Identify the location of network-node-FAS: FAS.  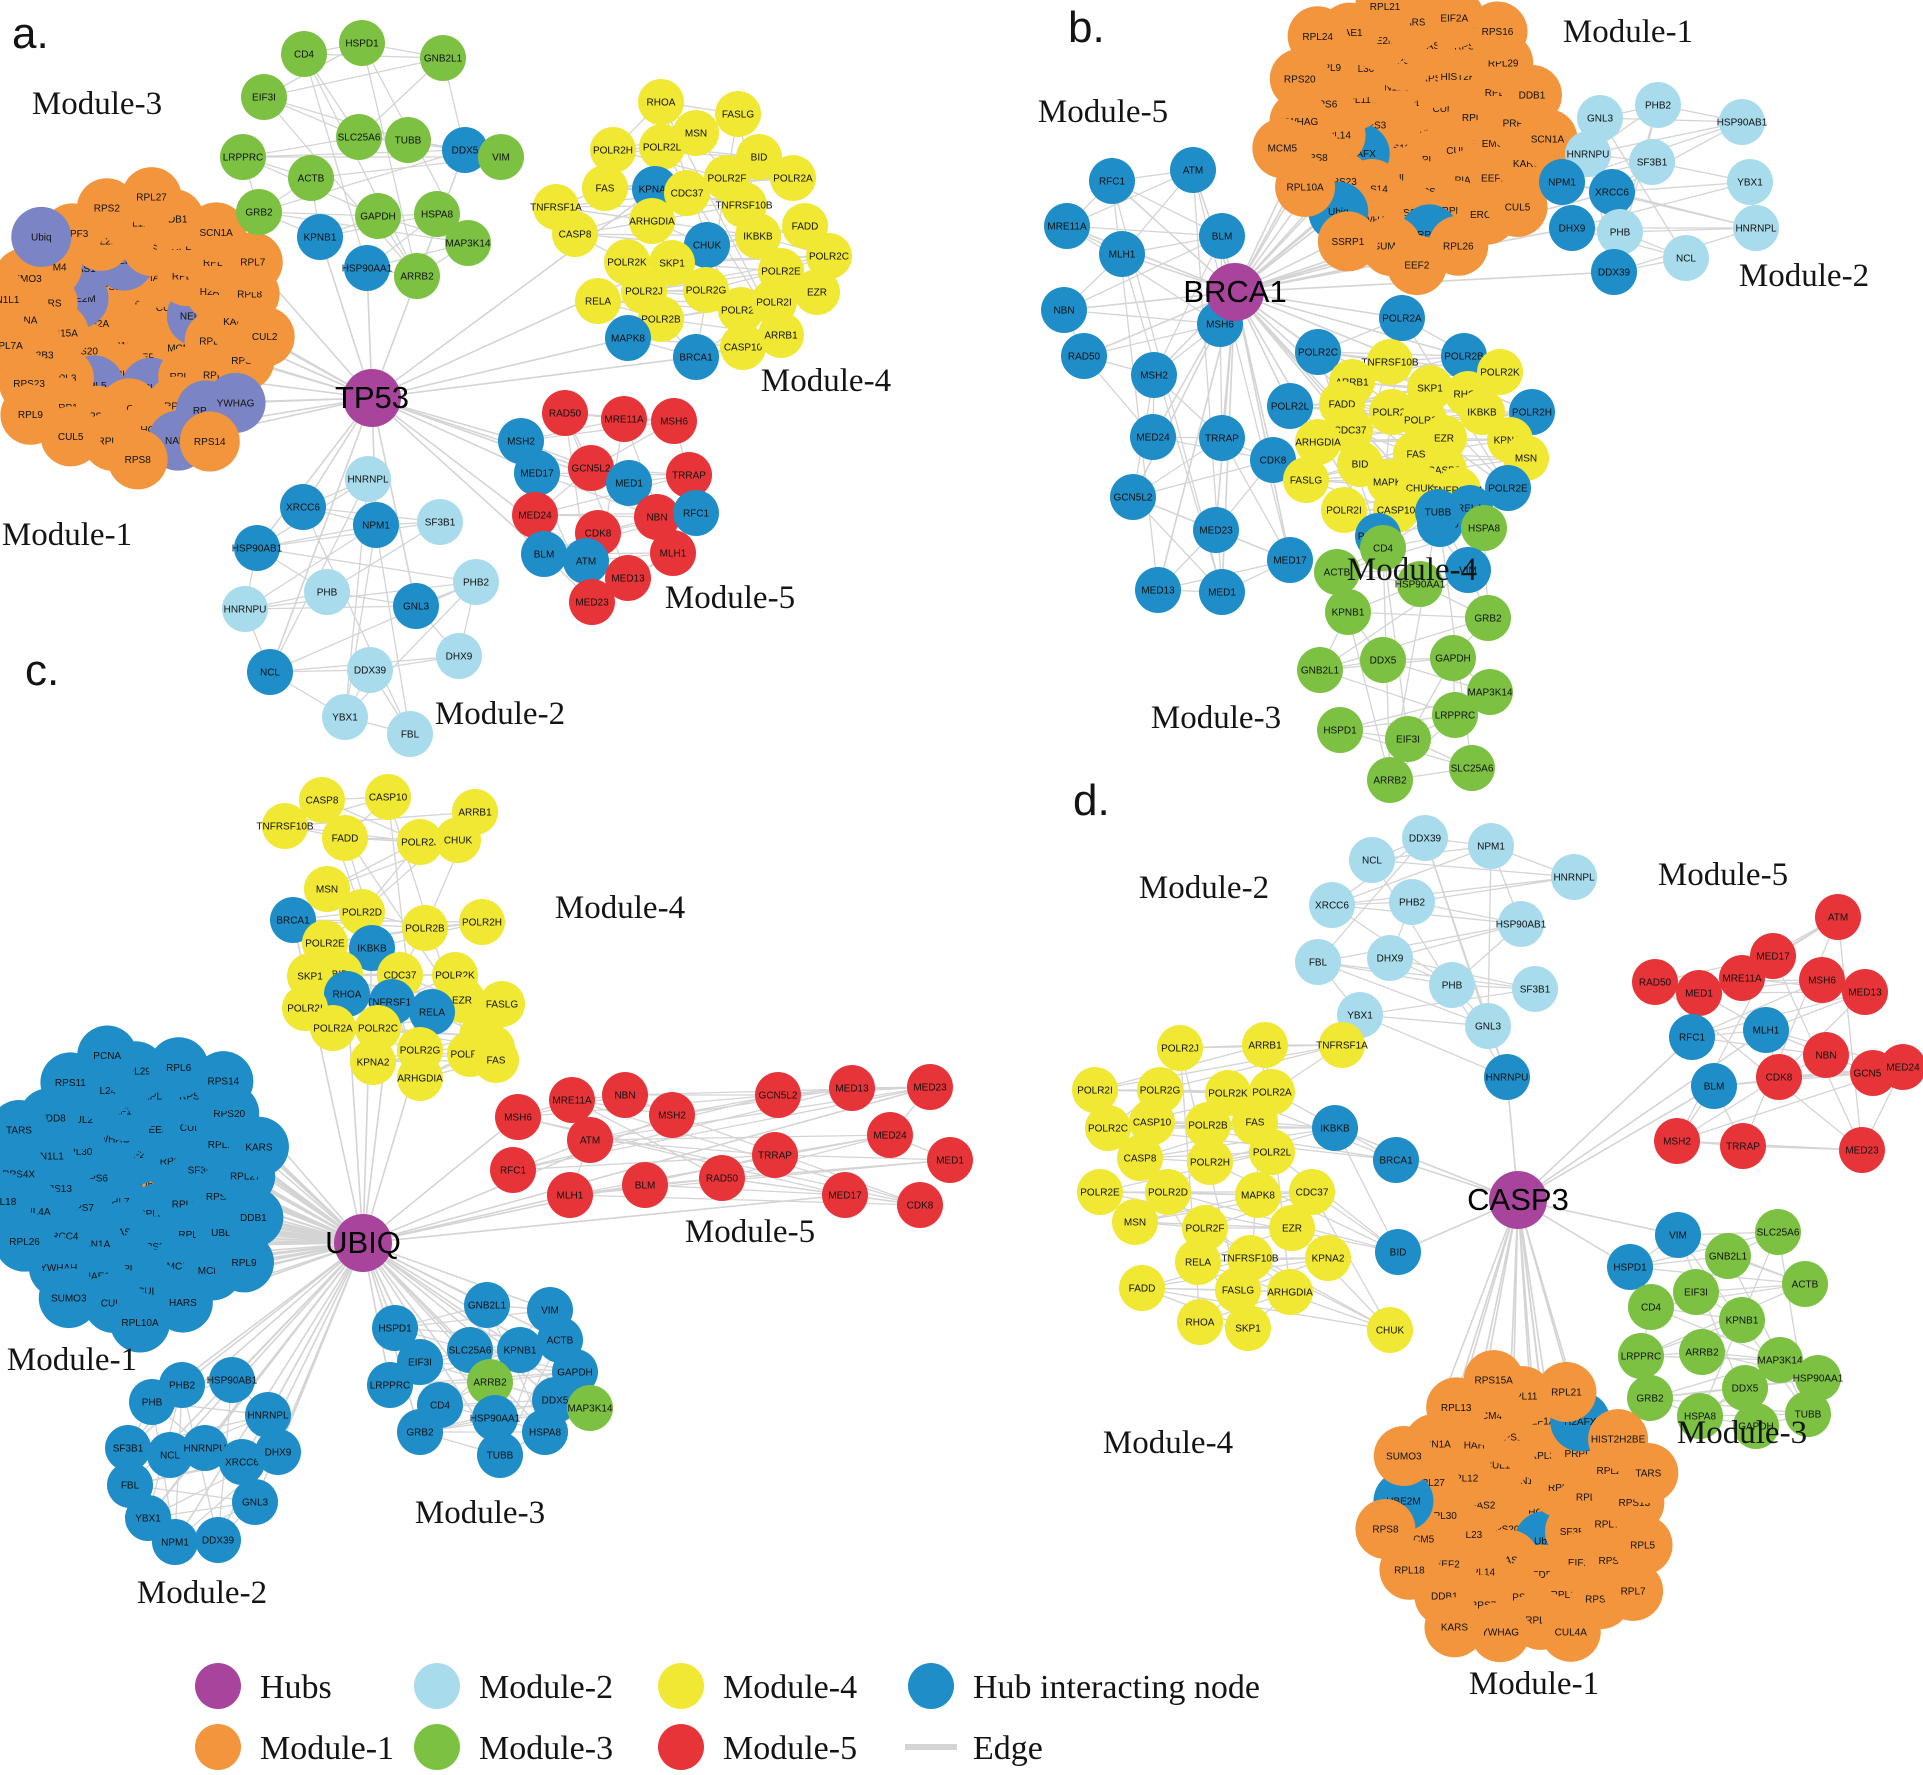
(605, 188).